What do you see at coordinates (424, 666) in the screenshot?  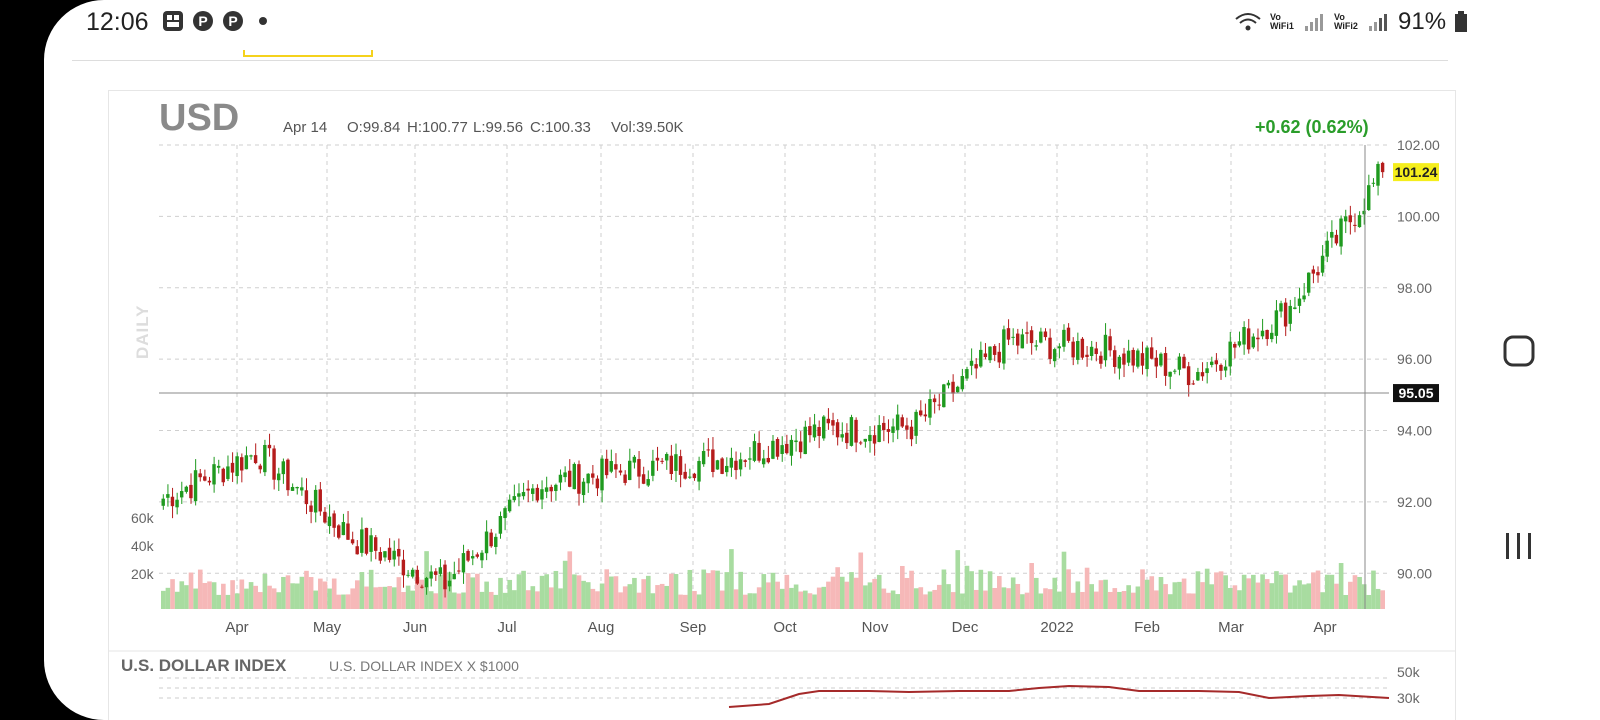 I see `lower-panel-subtitle: U.S. DOLLAR INDEX X $1000` at bounding box center [424, 666].